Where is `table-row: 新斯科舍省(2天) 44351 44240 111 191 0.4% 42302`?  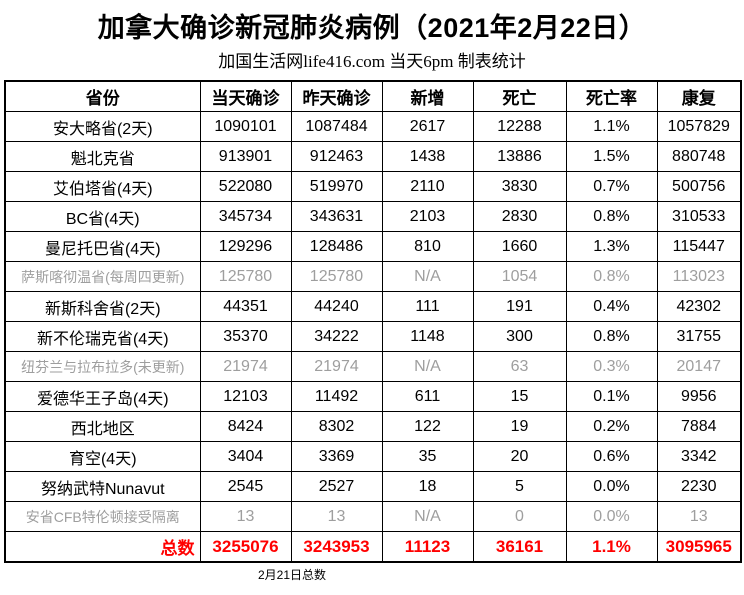
table-row: 新斯科舍省(2天) 44351 44240 111 191 0.4% 42302 is located at coordinates (373, 306).